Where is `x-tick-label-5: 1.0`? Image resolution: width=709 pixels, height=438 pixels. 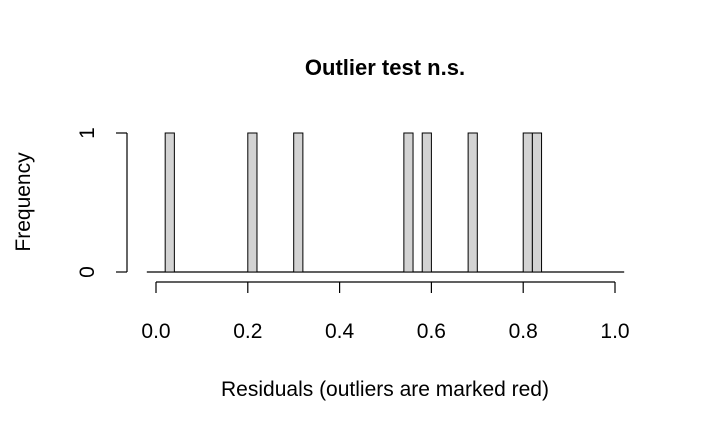 x-tick-label-5: 1.0 is located at coordinates (614, 331).